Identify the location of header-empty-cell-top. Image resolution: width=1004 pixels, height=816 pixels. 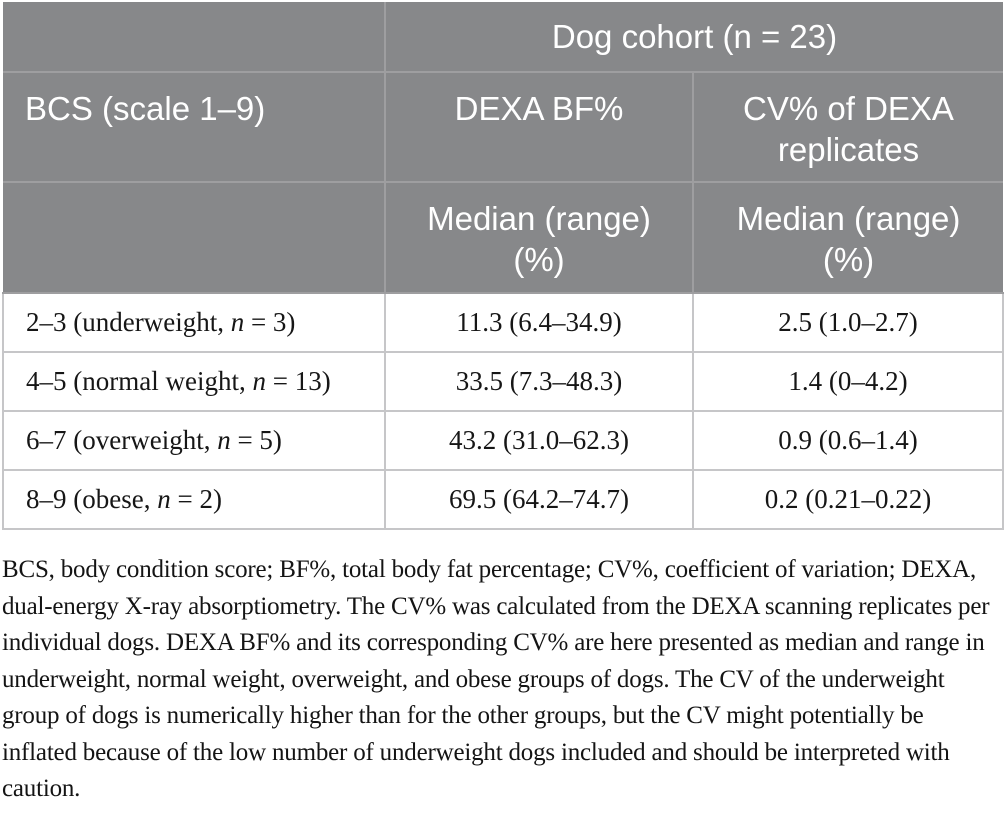
(194, 37).